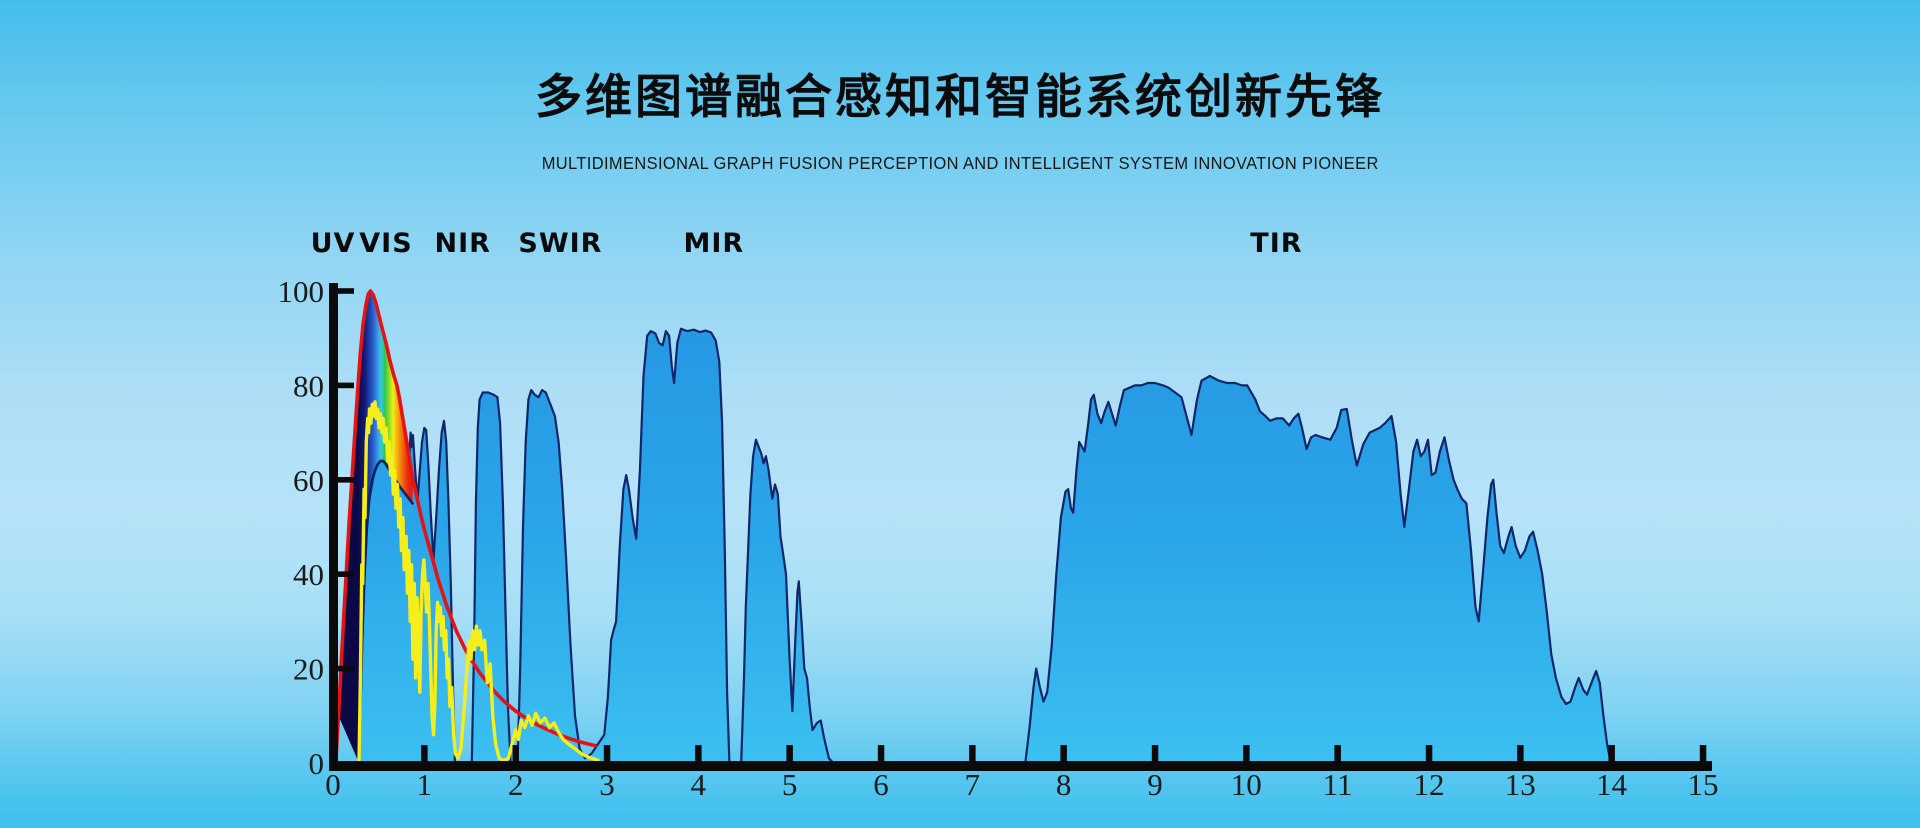 The height and width of the screenshot is (828, 1920). What do you see at coordinates (1021, 784) in the screenshot?
I see `x-axis-tick-labels: 0 1 2 3 4 5 6 7 8 9 10 11 12 13 14 15` at bounding box center [1021, 784].